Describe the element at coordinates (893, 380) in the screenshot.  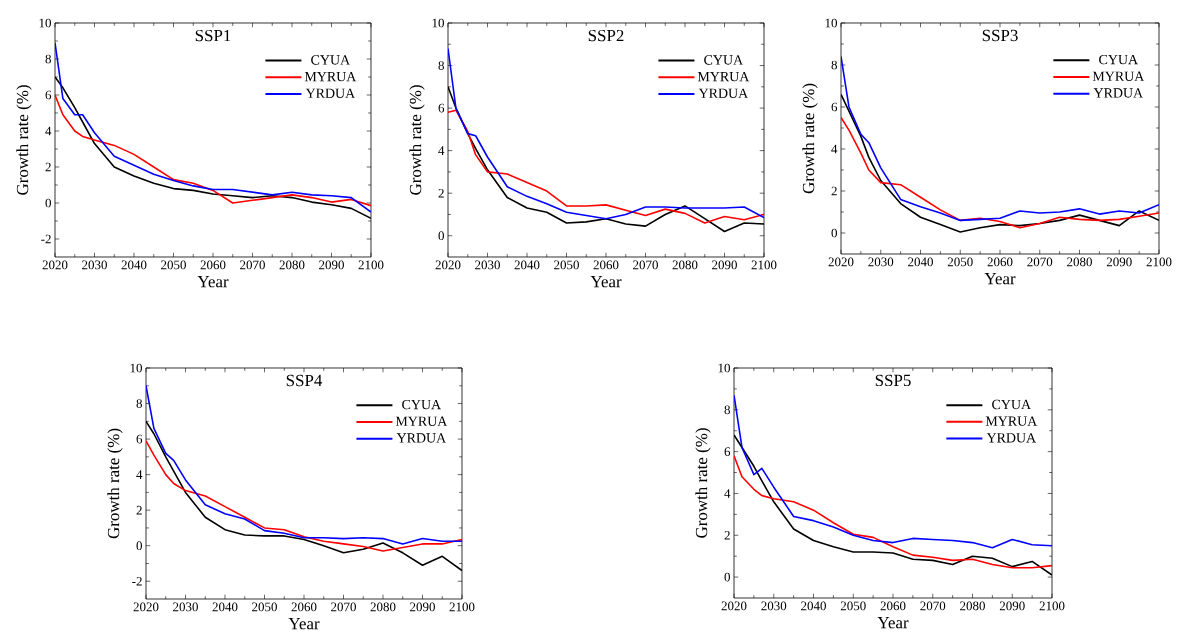
I see `chart-title: SSP5` at that location.